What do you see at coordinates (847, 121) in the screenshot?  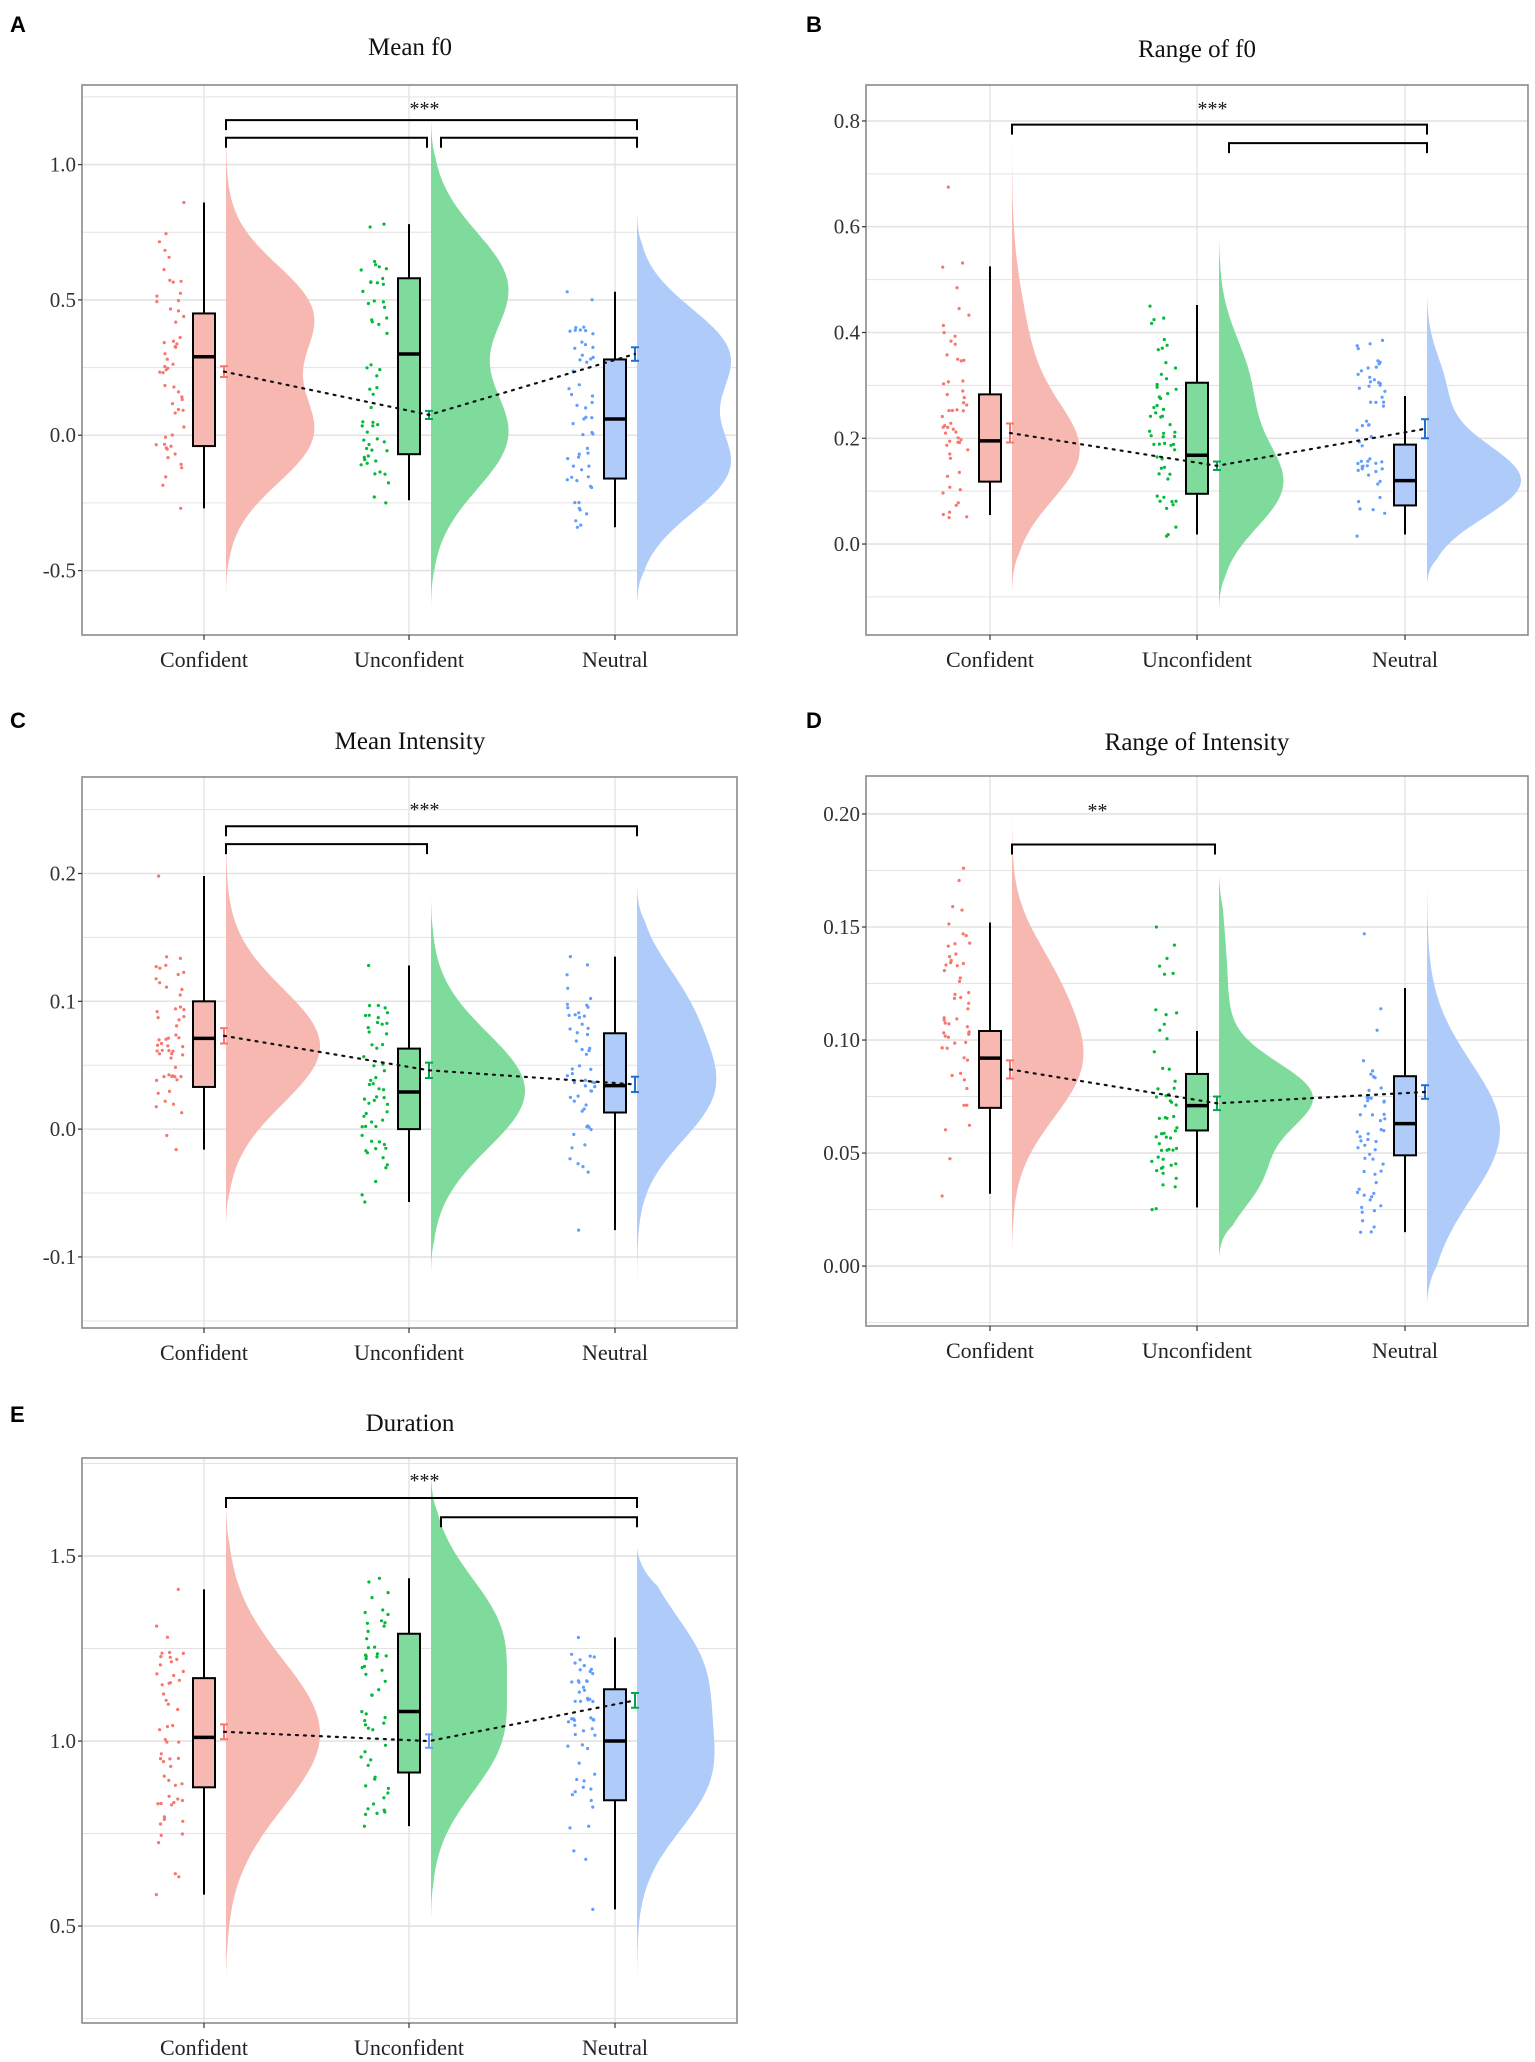 I see `y-tick-label: 0.8` at bounding box center [847, 121].